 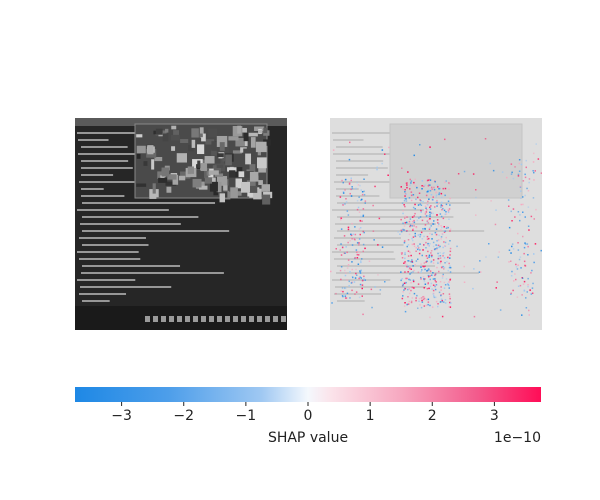 I want to click on colorbar-label: SHAP value, so click(x=308, y=438).